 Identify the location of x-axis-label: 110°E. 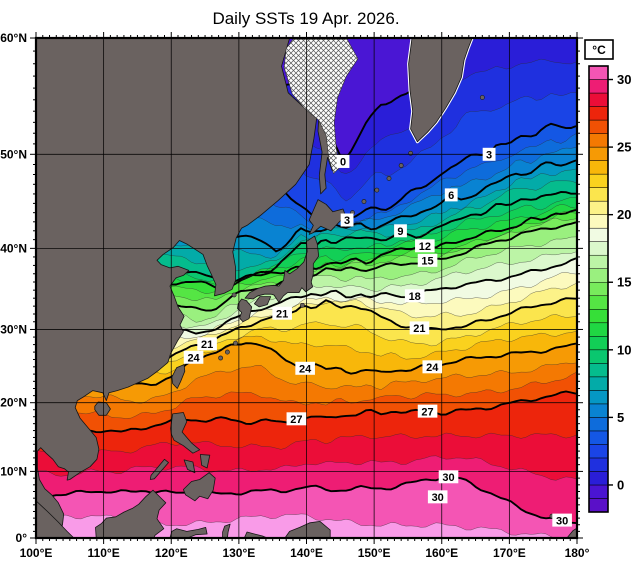
(104, 553).